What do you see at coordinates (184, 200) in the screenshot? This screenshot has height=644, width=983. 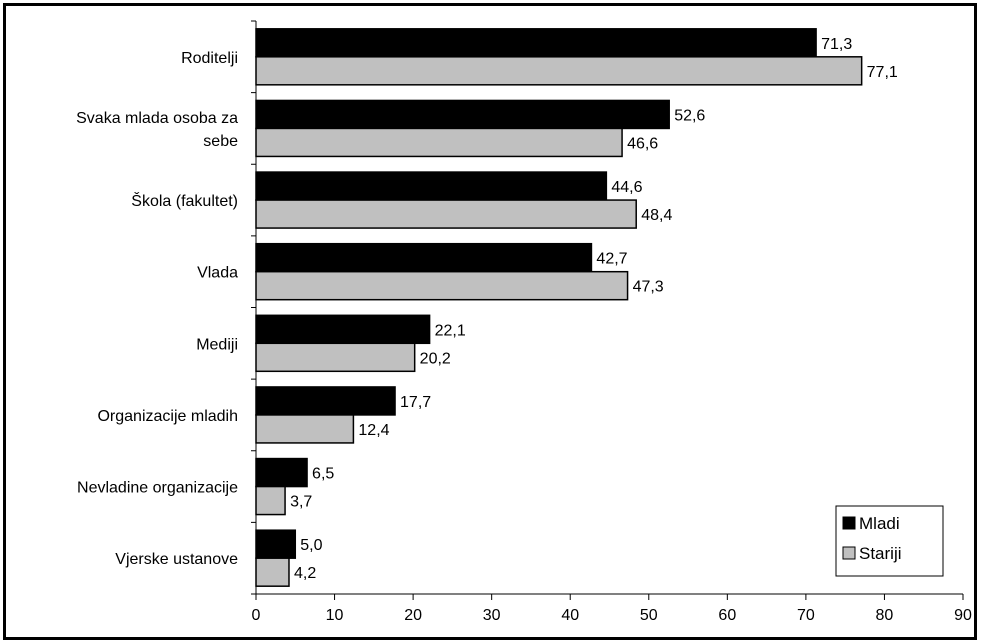 I see `category-label: Škola (fakultet)` at bounding box center [184, 200].